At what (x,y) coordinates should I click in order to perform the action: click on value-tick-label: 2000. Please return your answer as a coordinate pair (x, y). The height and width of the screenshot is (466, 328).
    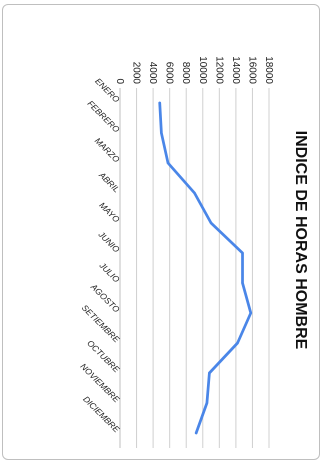
    Looking at the image, I should click on (136, 73).